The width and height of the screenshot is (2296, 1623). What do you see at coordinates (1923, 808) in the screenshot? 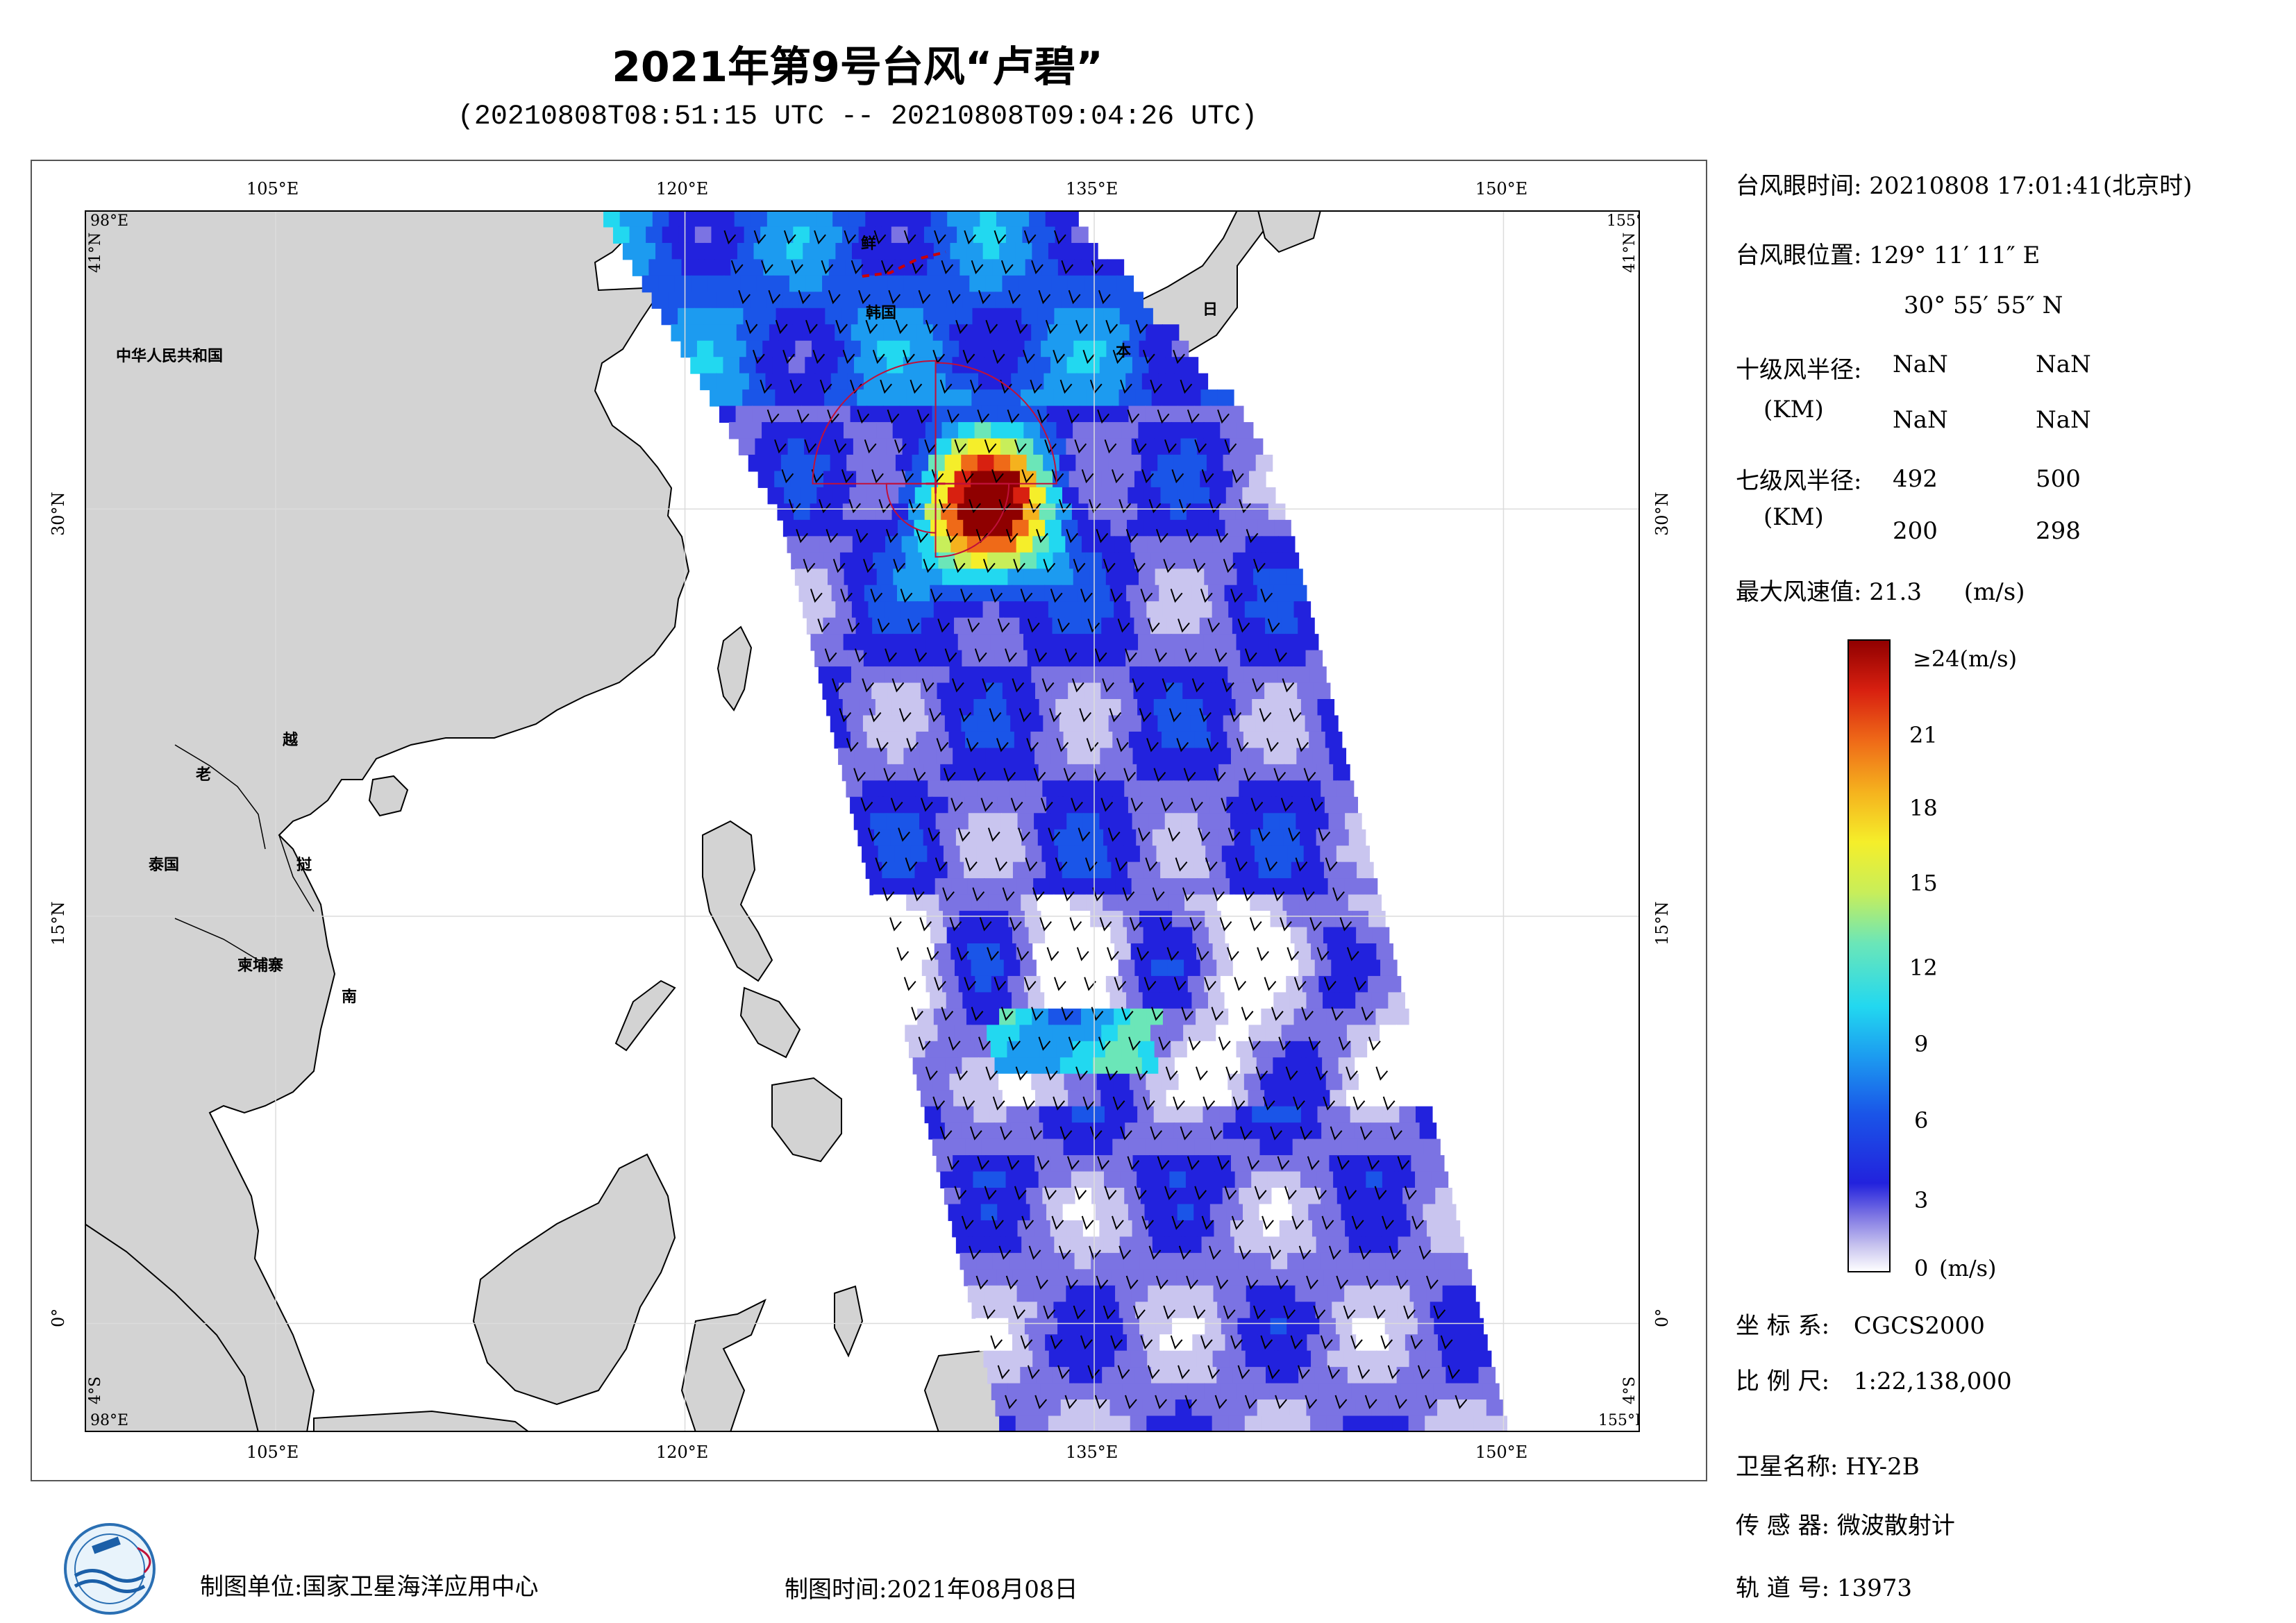
I see `colorbar-label-18: 18` at bounding box center [1923, 808].